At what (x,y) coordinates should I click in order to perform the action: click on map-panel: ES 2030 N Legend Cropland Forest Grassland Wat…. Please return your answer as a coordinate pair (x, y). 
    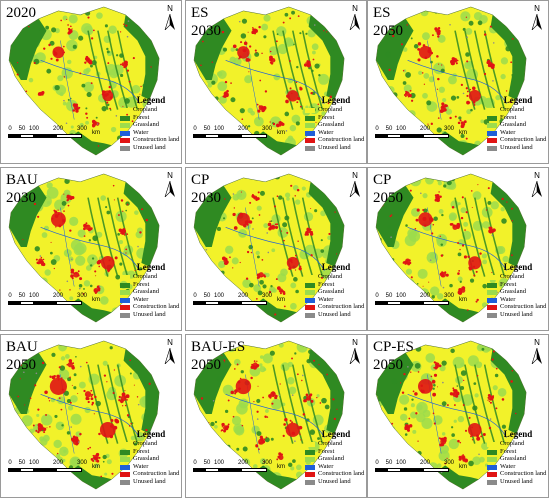
    Looking at the image, I should click on (276, 82).